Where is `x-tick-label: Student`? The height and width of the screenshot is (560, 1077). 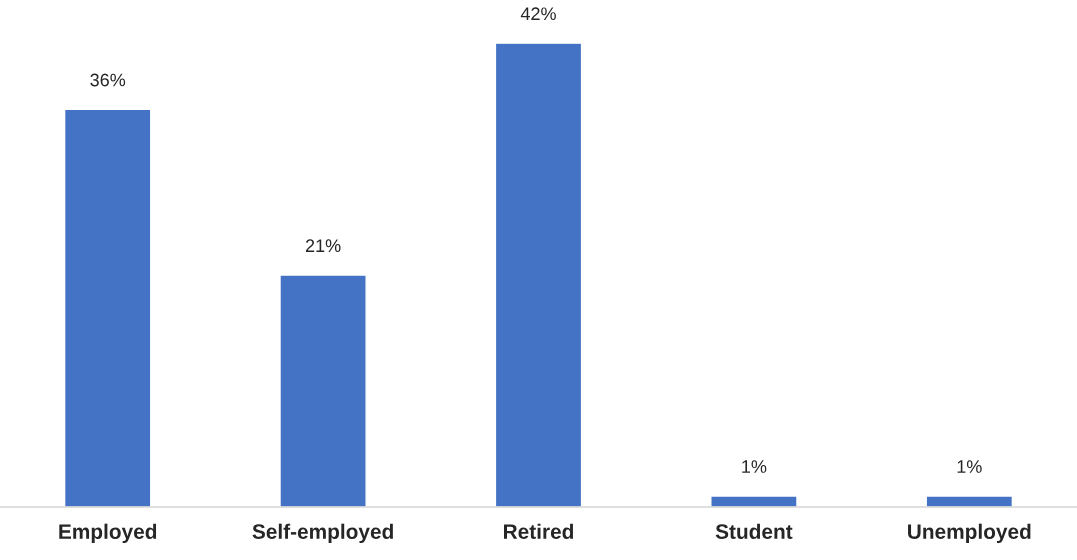 x-tick-label: Student is located at coordinates (754, 531).